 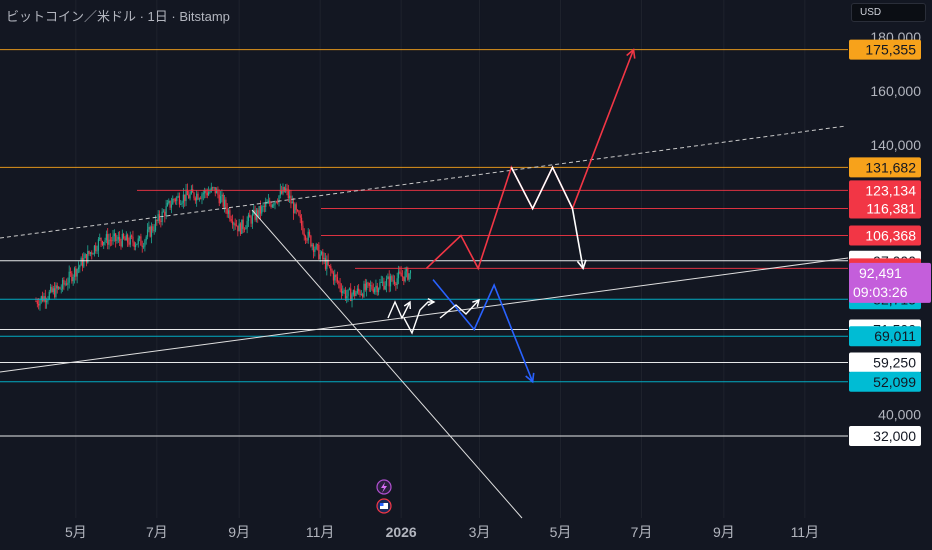 What do you see at coordinates (899, 414) in the screenshot?
I see `y-tick-label: 40,000` at bounding box center [899, 414].